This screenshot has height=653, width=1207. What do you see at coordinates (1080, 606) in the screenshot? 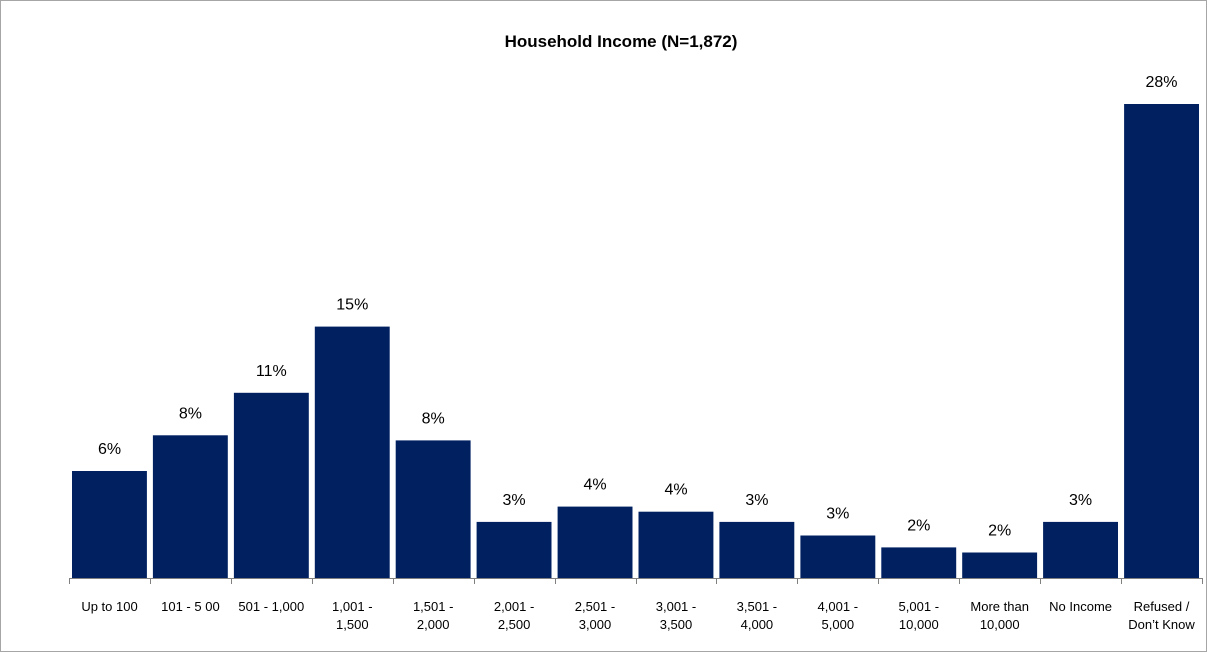
I see `x-tick-label: No Income` at bounding box center [1080, 606].